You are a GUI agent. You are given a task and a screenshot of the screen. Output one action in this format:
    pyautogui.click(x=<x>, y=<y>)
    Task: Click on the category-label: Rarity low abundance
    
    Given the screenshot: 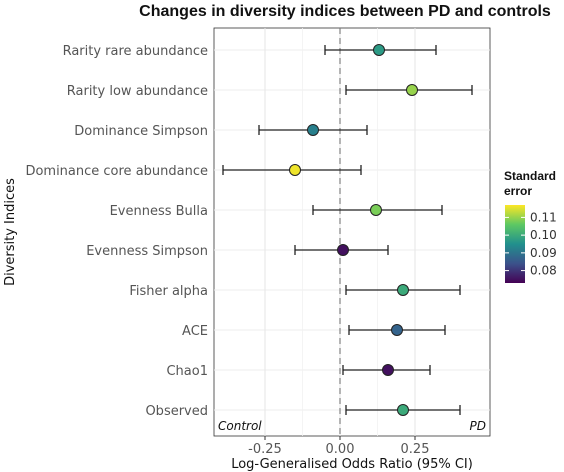 What is the action you would take?
    pyautogui.click(x=137, y=91)
    